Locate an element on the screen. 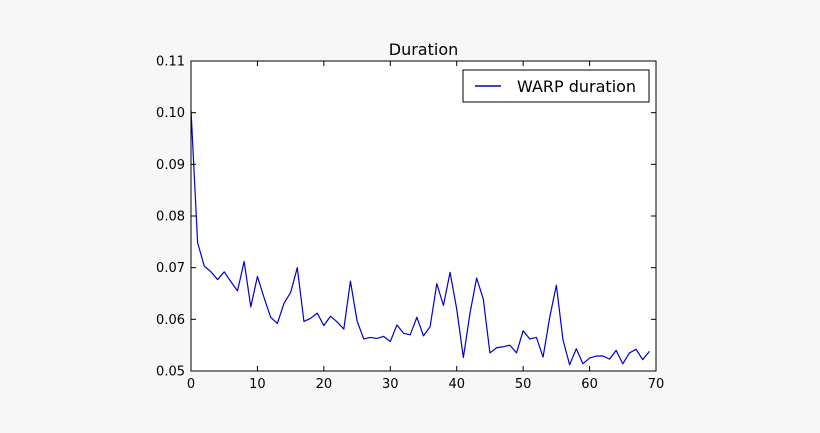 Image resolution: width=820 pixels, height=433 pixels. y-tick-label: 0.11 is located at coordinates (170, 62).